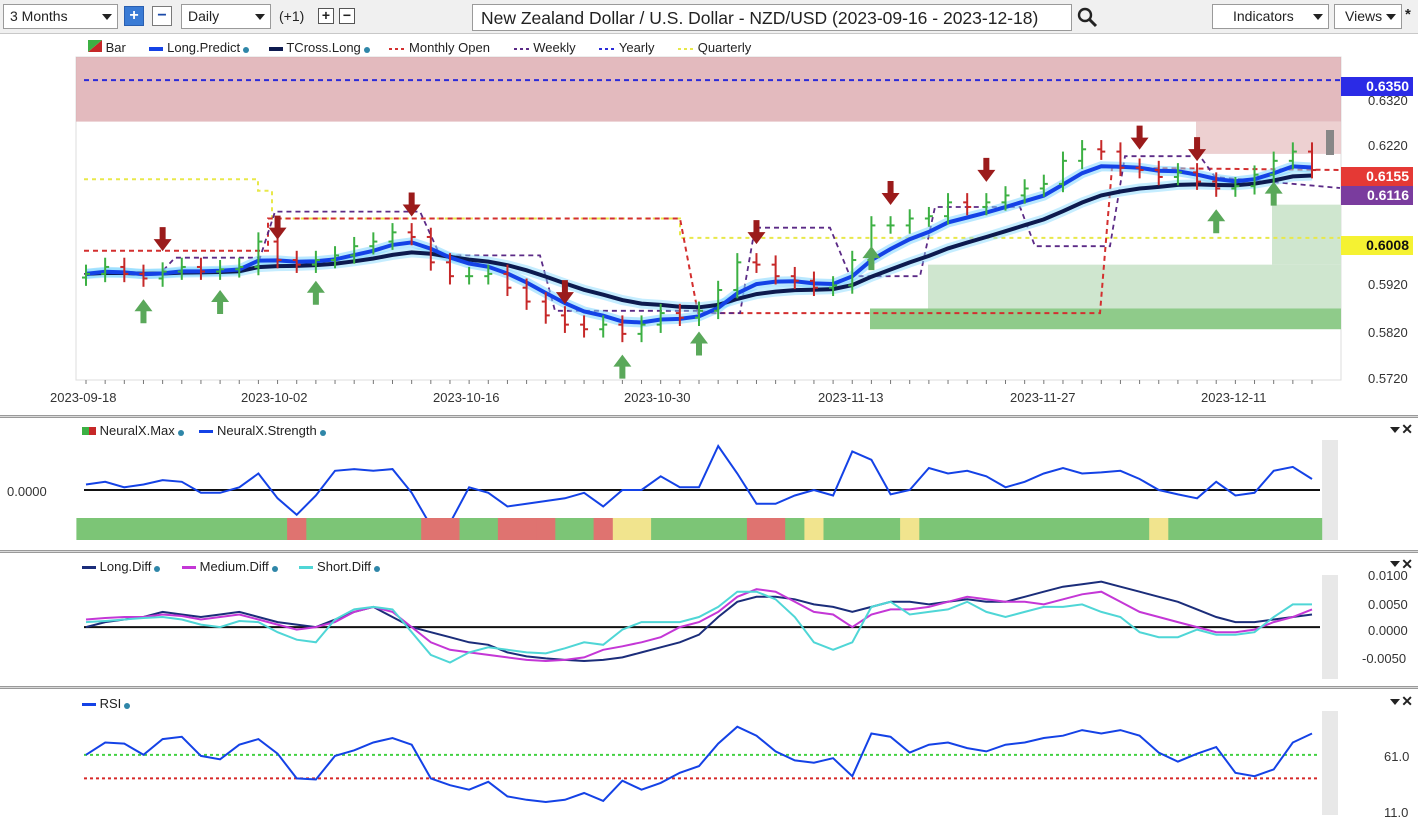 The width and height of the screenshot is (1418, 823). I want to click on x-tick: 2023-10-02, so click(274, 397).